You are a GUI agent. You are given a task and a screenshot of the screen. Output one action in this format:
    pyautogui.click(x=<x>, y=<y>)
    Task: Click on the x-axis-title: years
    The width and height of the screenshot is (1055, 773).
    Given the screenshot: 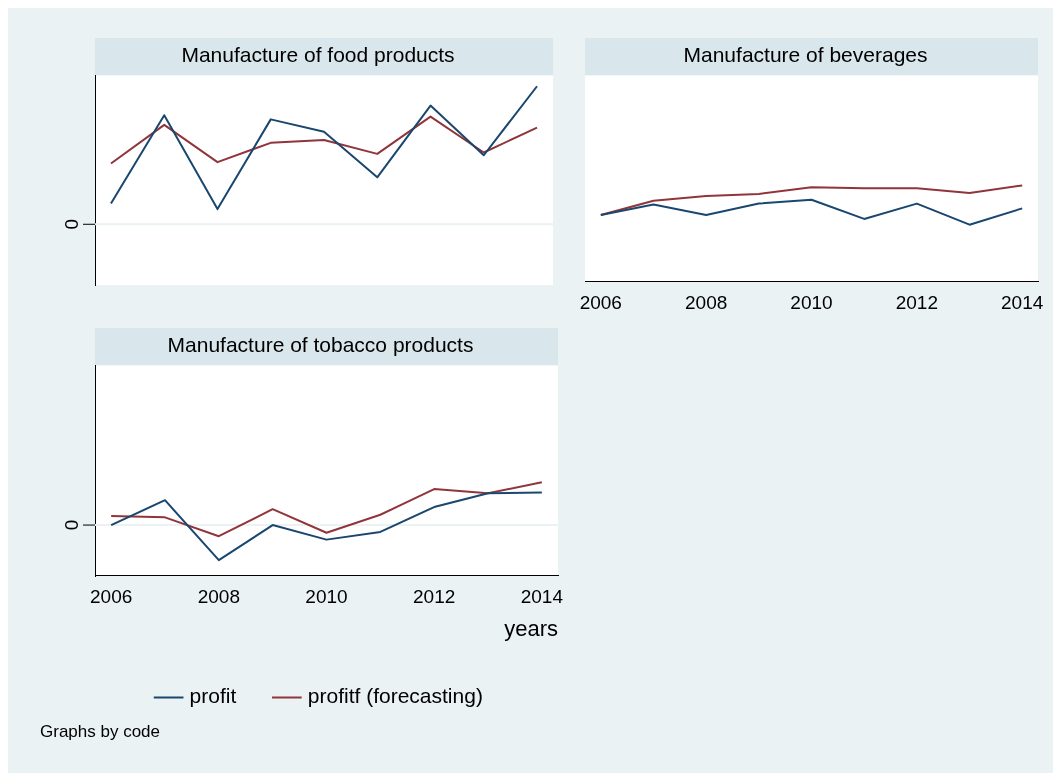 What is the action you would take?
    pyautogui.click(x=531, y=628)
    